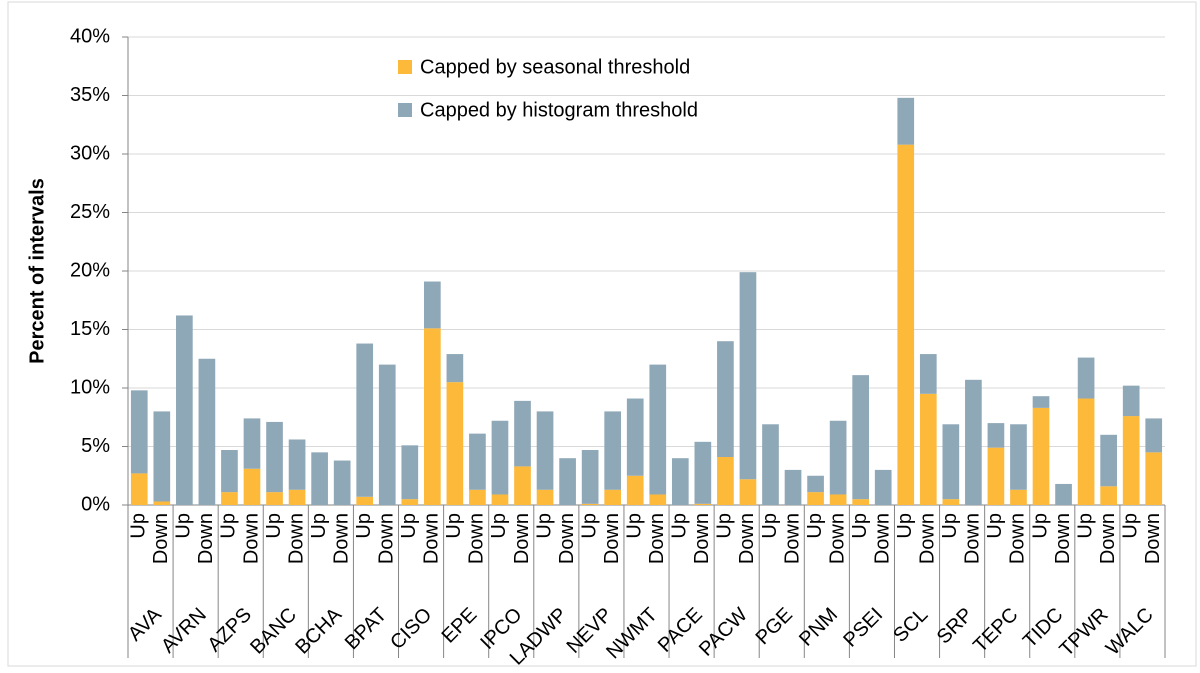 The width and height of the screenshot is (1200, 673). I want to click on y-tick-label: 10%, so click(90, 387).